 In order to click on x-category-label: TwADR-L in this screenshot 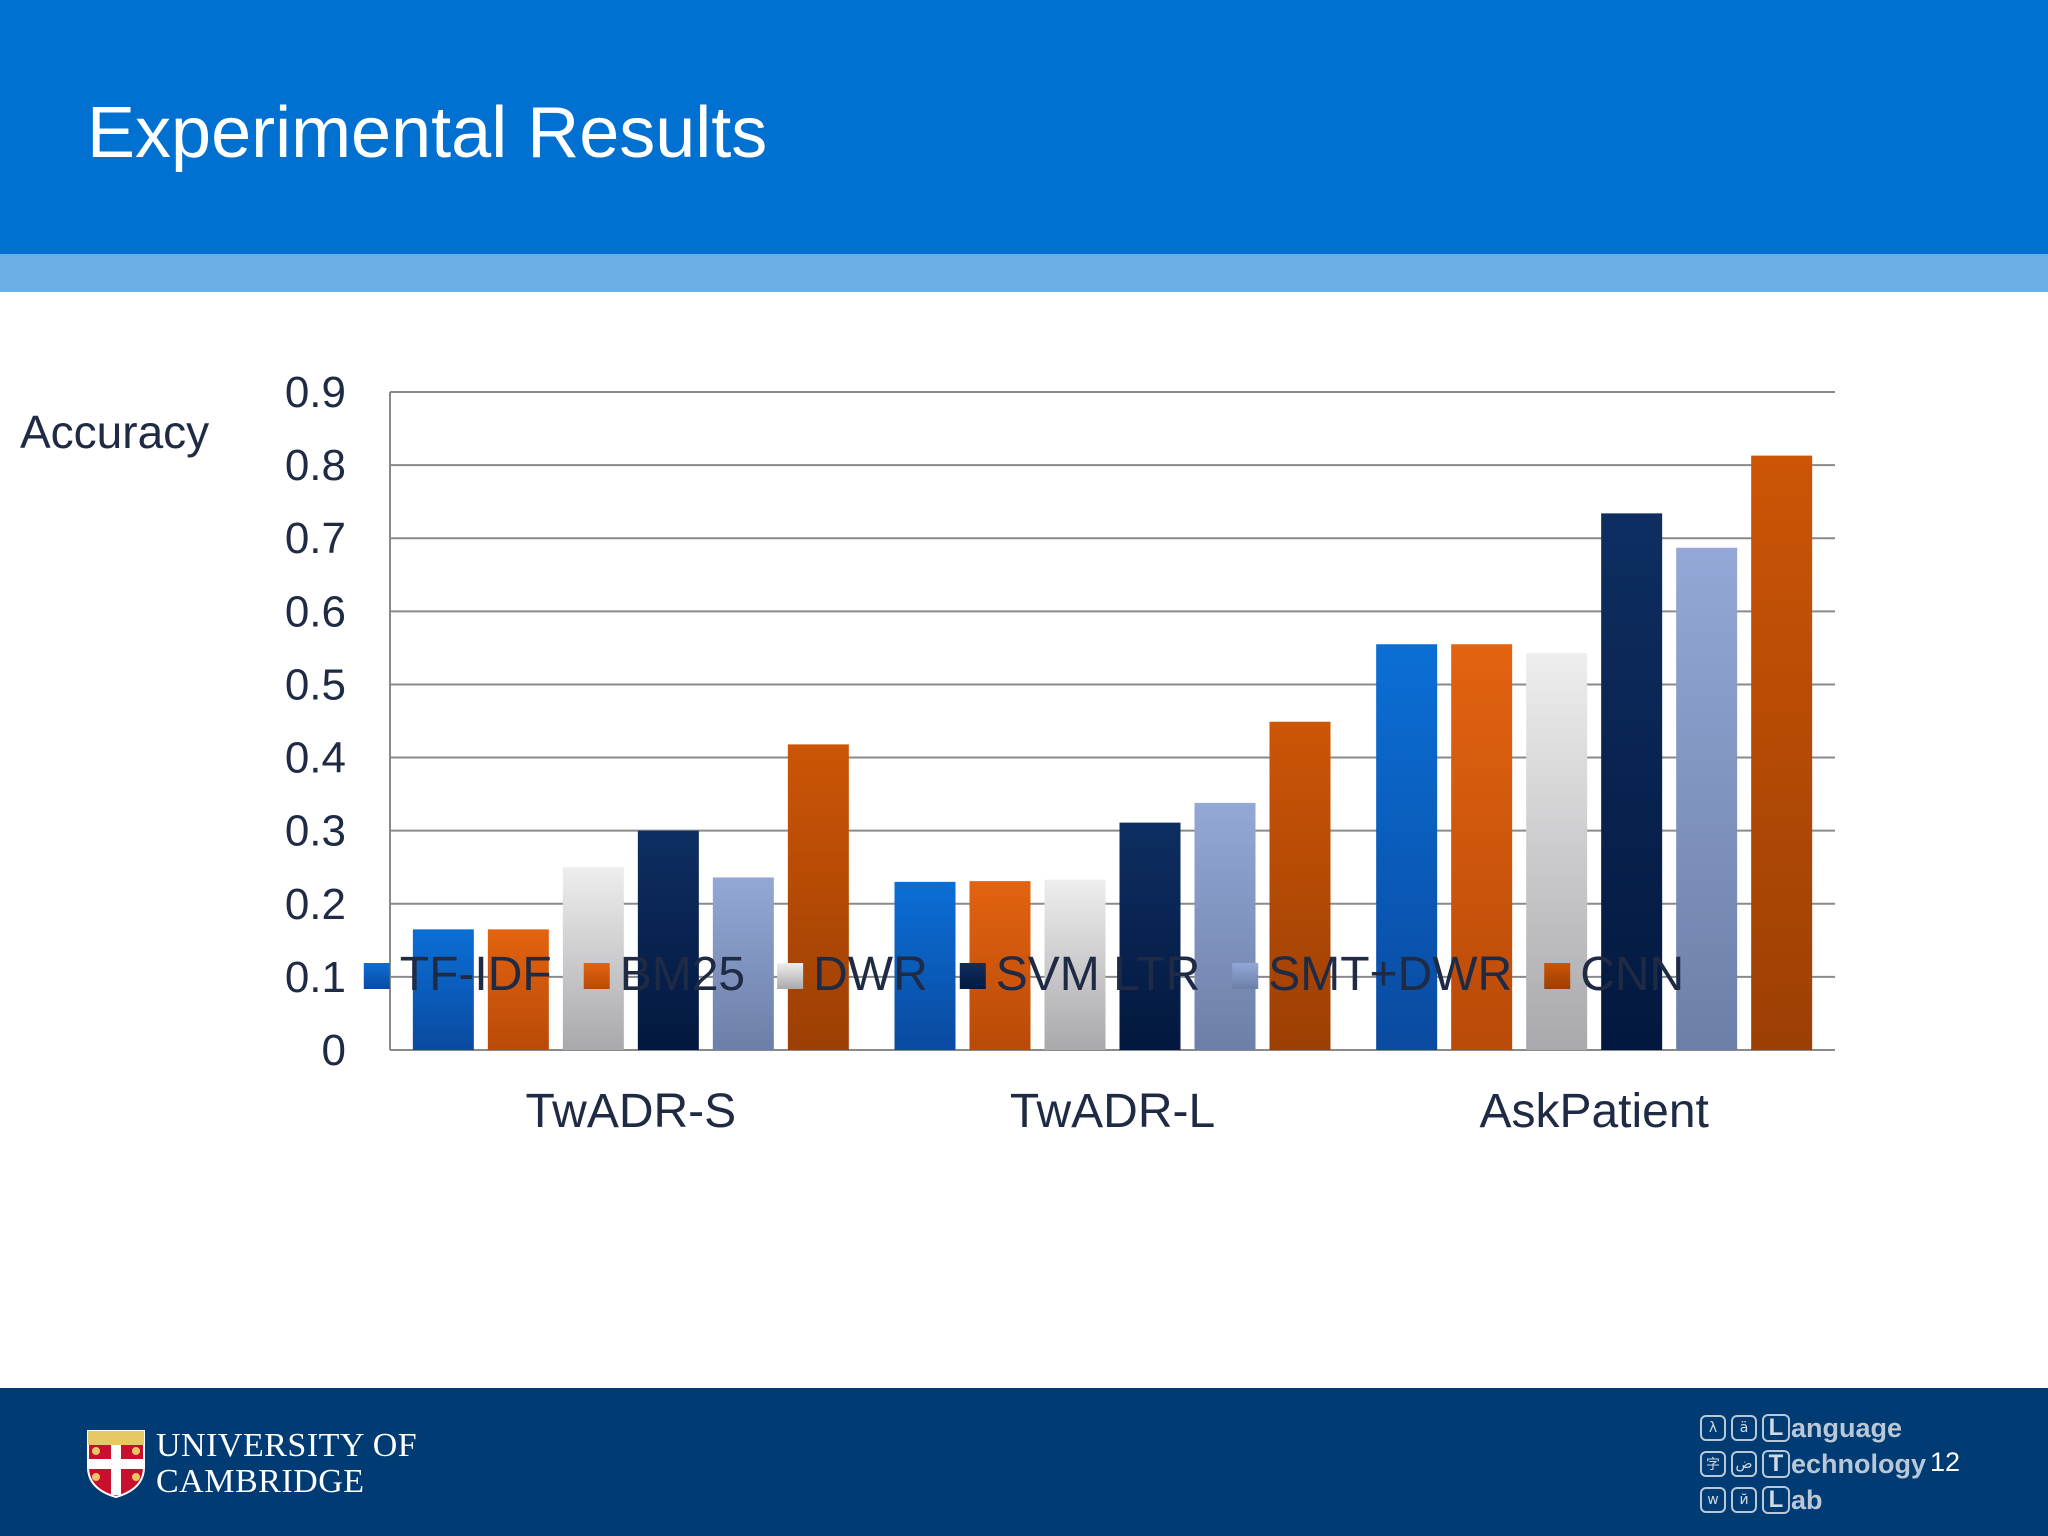, I will do `click(1112, 1111)`.